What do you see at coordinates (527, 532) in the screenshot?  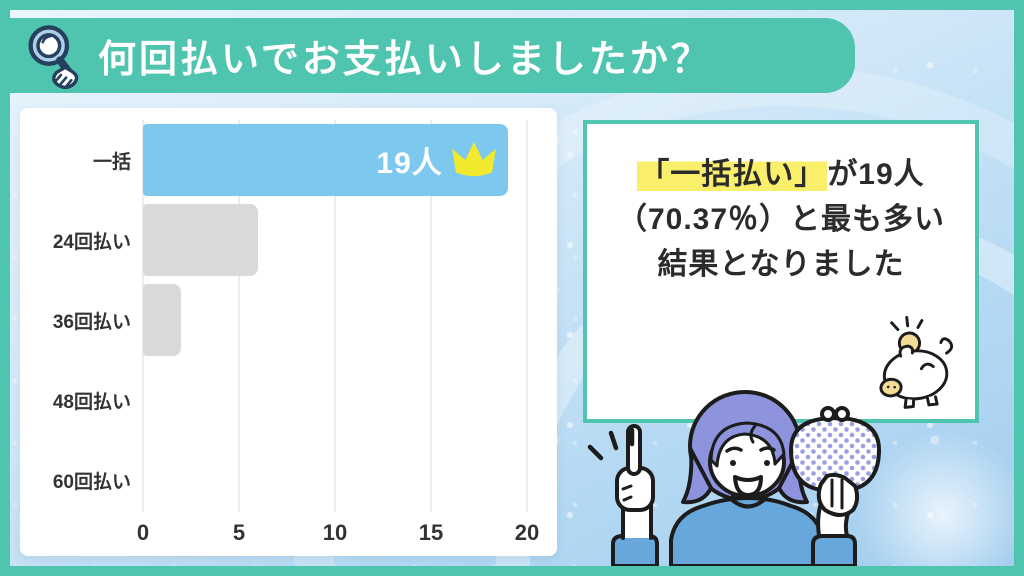 I see `x-tick-label: 20` at bounding box center [527, 532].